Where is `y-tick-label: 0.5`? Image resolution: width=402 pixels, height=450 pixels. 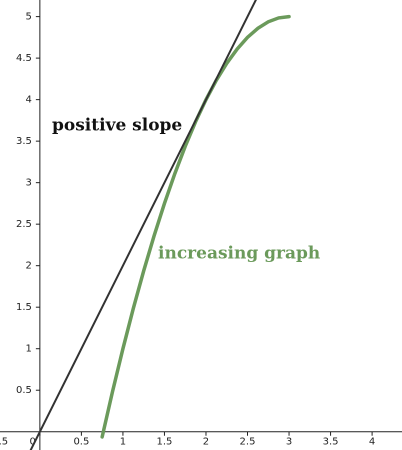
y-tick-label: 0.5 is located at coordinates (24, 390).